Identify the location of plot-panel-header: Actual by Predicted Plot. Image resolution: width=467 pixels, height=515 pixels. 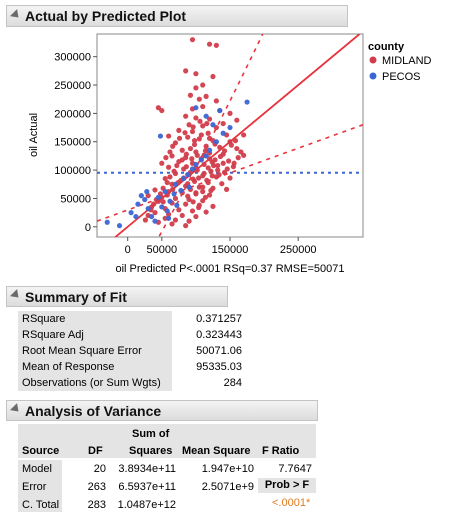
(177, 16).